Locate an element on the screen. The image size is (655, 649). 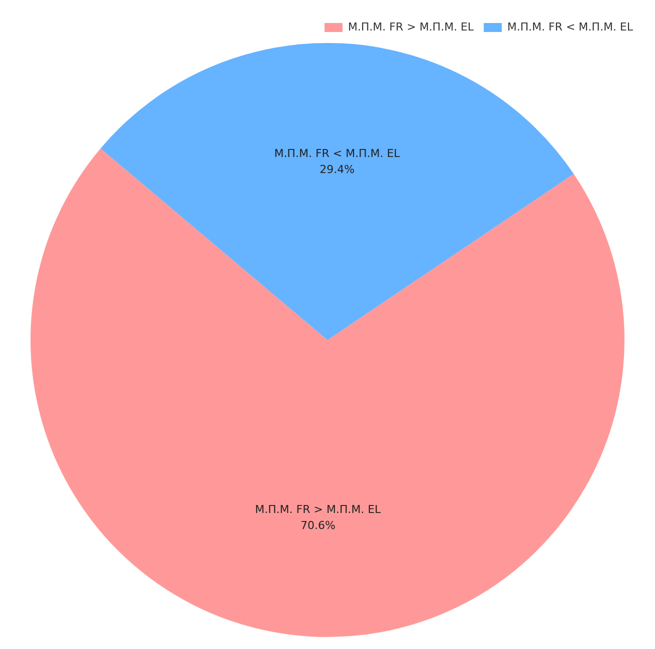
slice-label: Μ.Π.Μ. FR < Μ.Π.Μ. EL is located at coordinates (337, 153).